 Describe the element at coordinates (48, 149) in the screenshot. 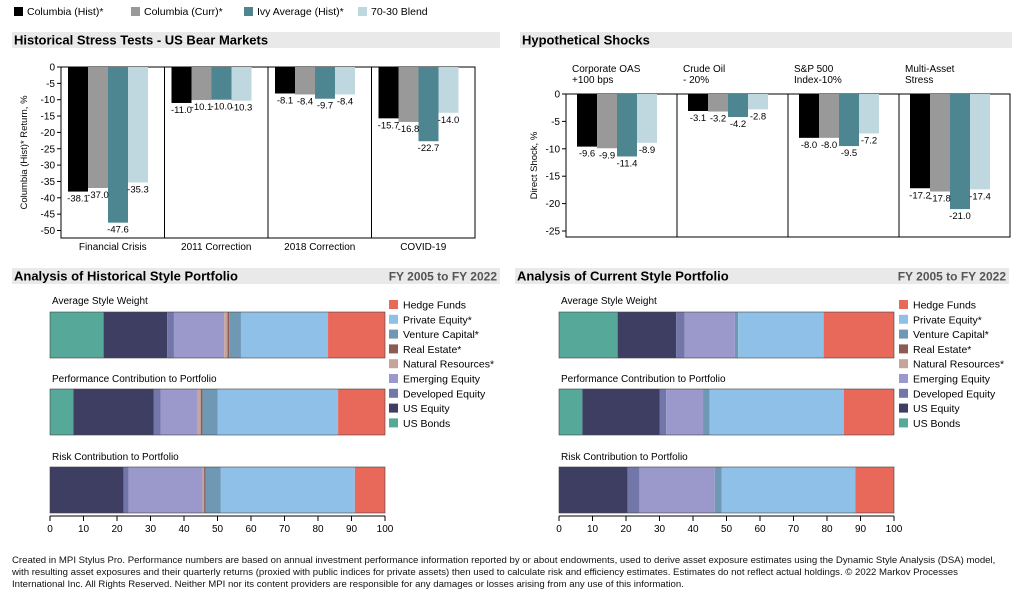

I see `y-tick-label: -25` at that location.